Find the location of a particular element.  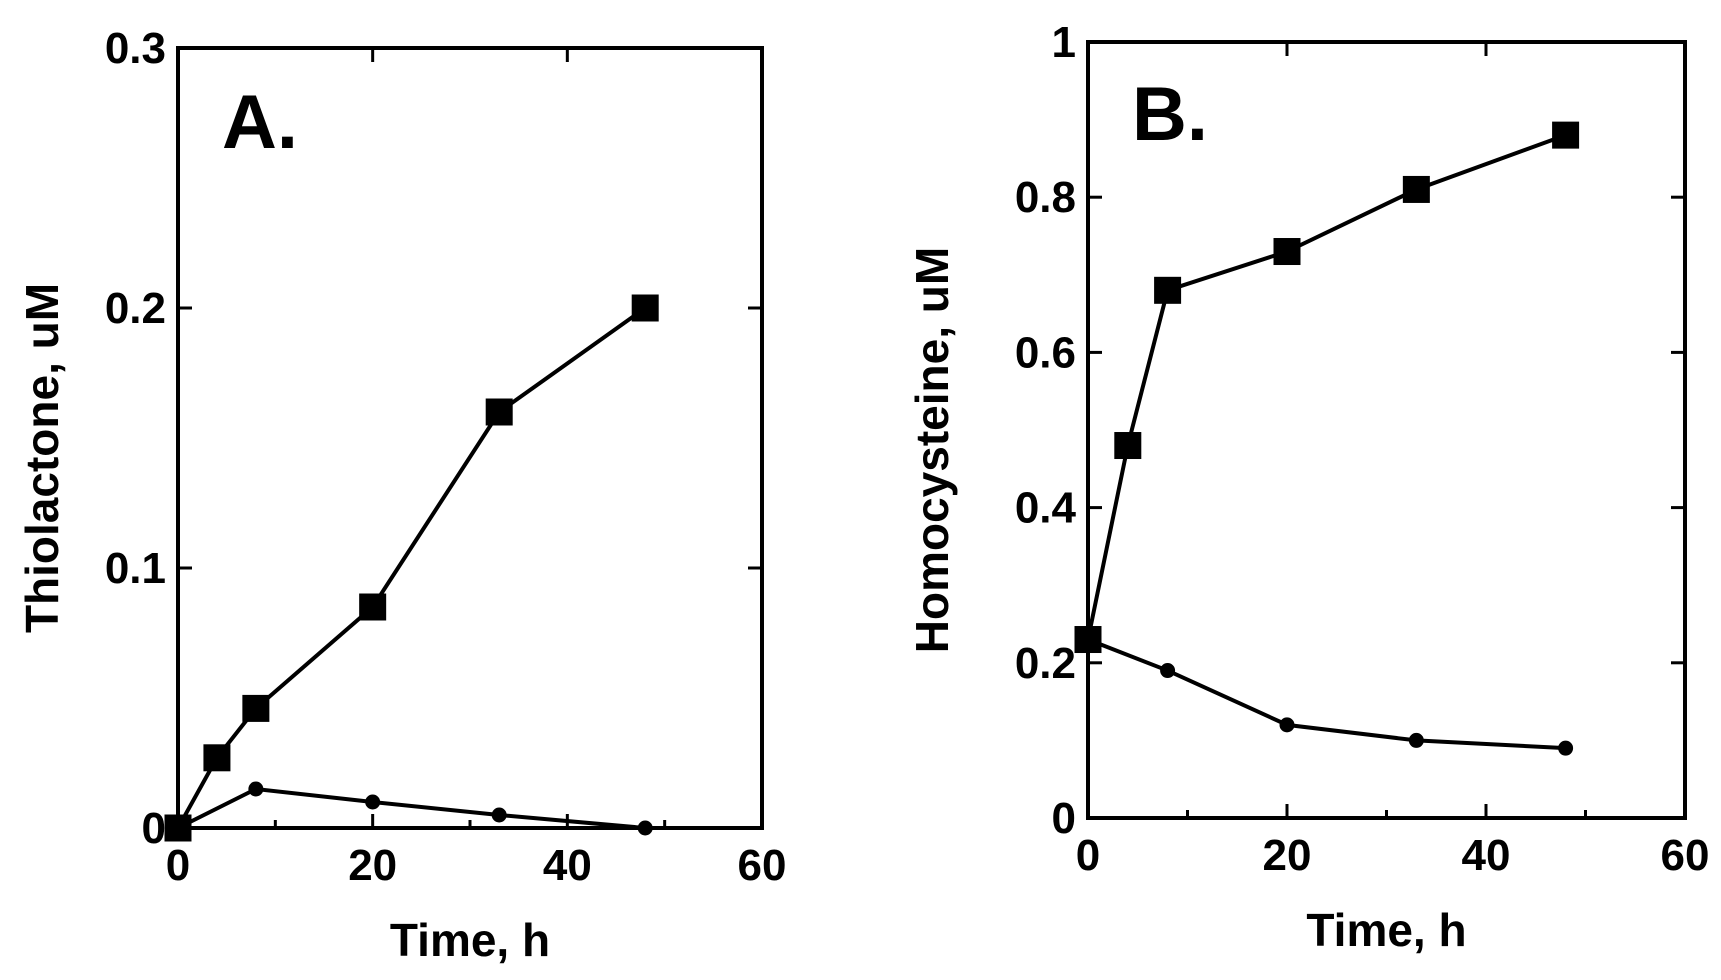

x-axis-label-b: Time, h is located at coordinates (1386, 930).